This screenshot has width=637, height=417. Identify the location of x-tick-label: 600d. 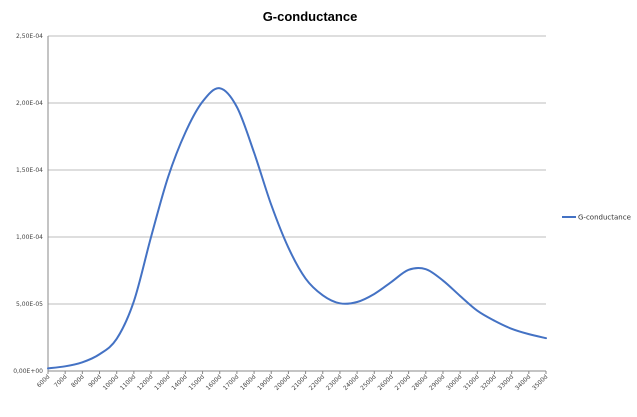
(44, 381).